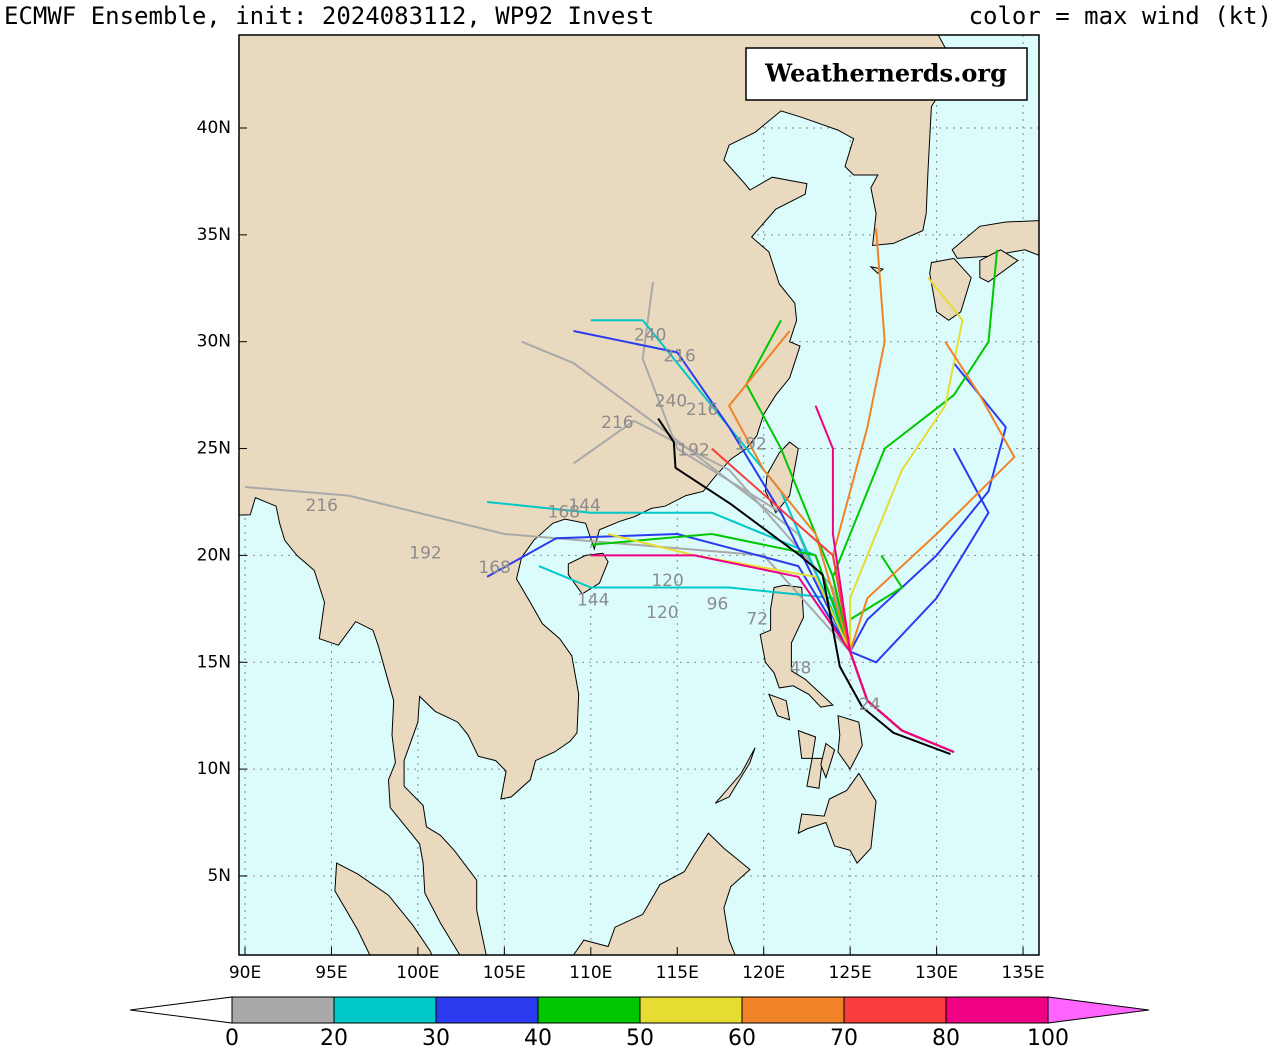 The image size is (1278, 1053). Describe the element at coordinates (1120, 16) in the screenshot. I see `legend-note: color = max wind (kt)` at that location.